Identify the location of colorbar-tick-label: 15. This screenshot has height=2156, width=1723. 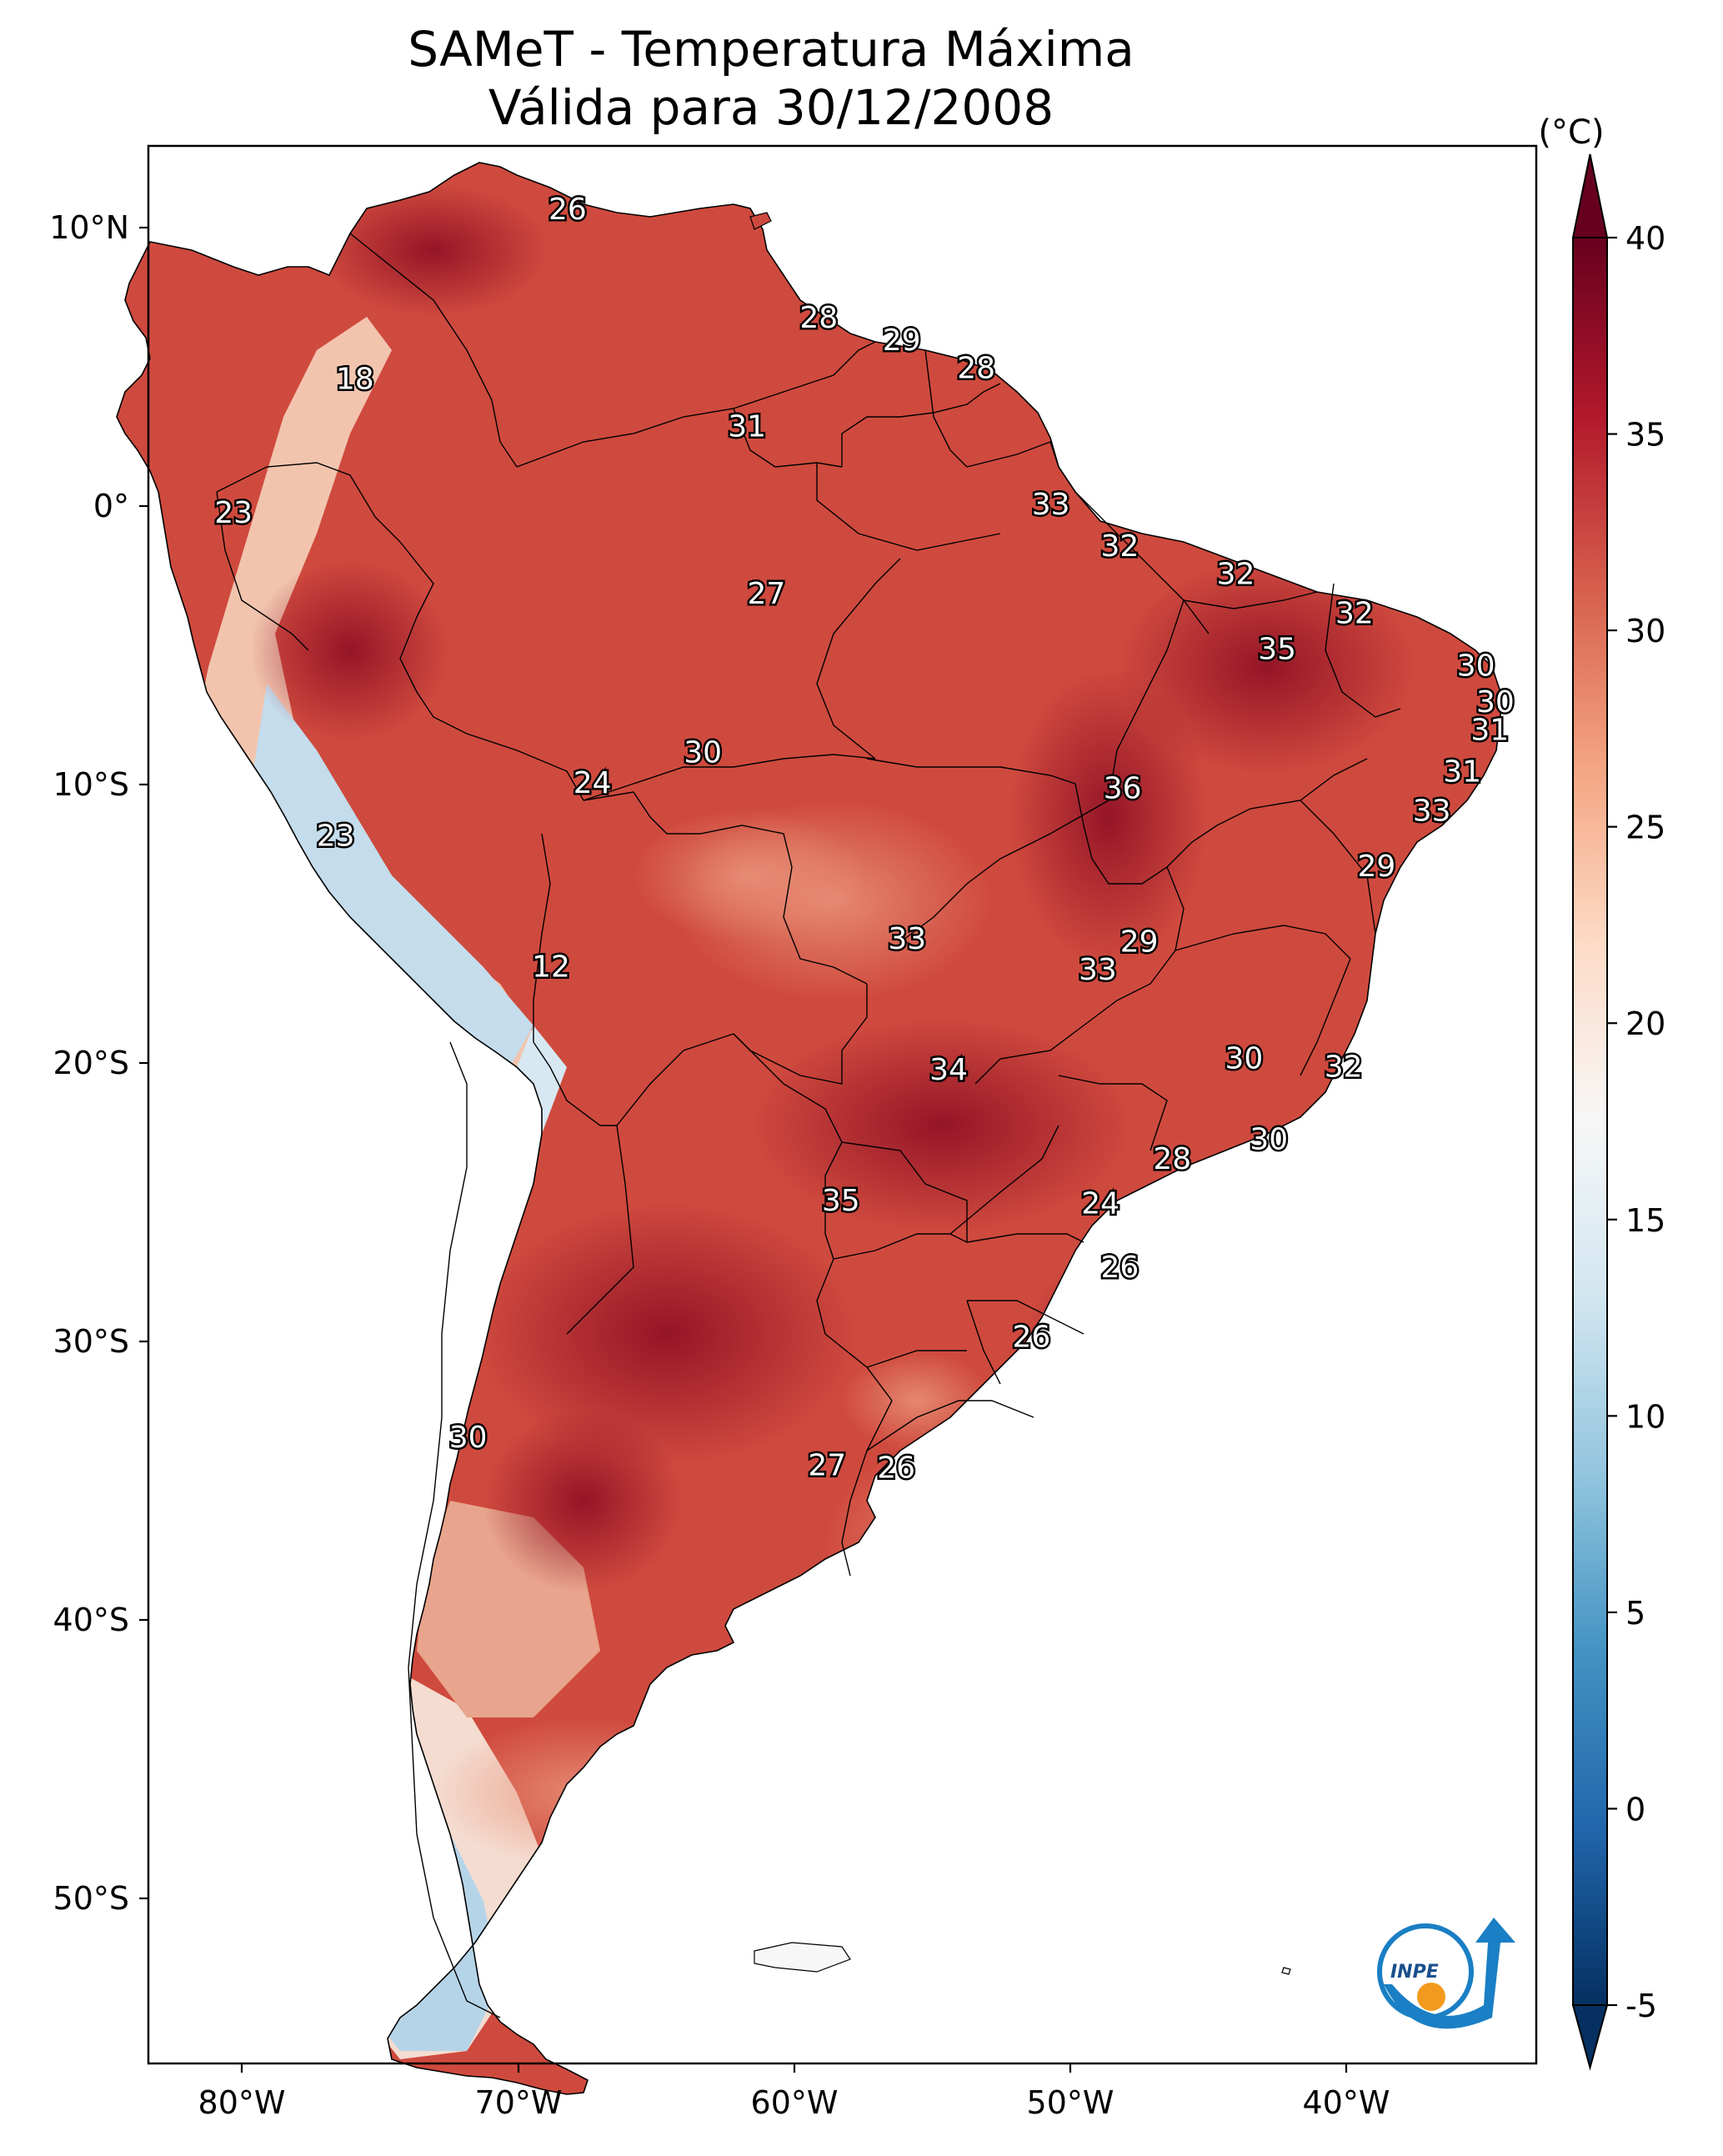
(1645, 1220).